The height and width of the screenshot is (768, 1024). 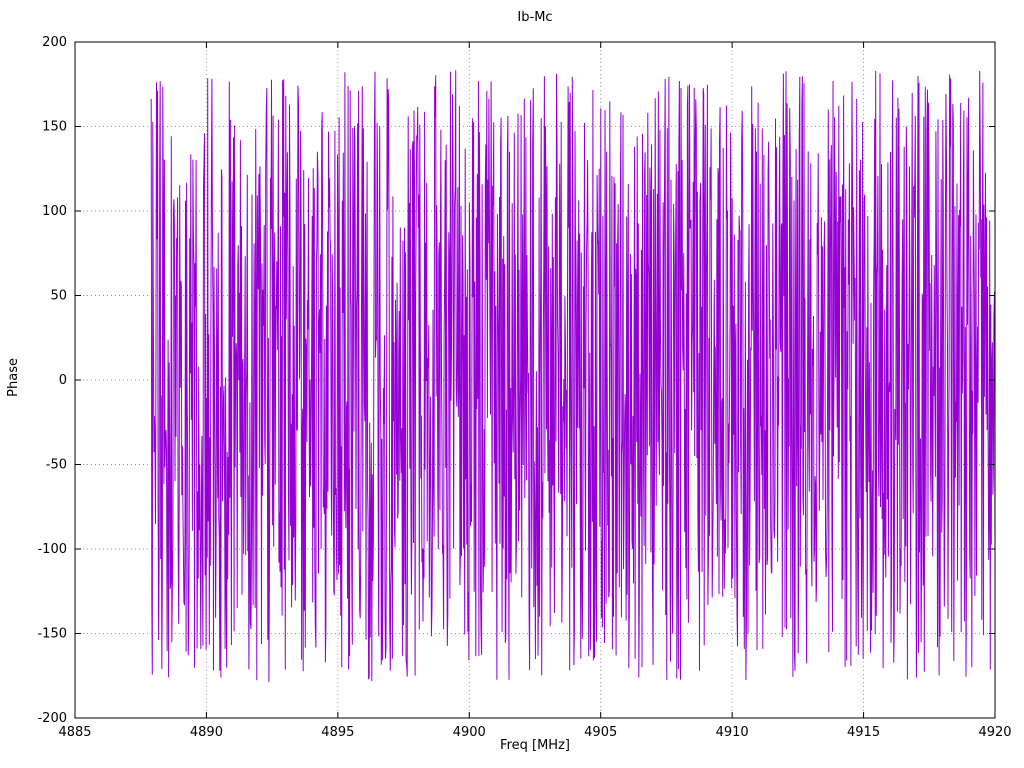 What do you see at coordinates (56, 465) in the screenshot?
I see `y-tick-label: -50` at bounding box center [56, 465].